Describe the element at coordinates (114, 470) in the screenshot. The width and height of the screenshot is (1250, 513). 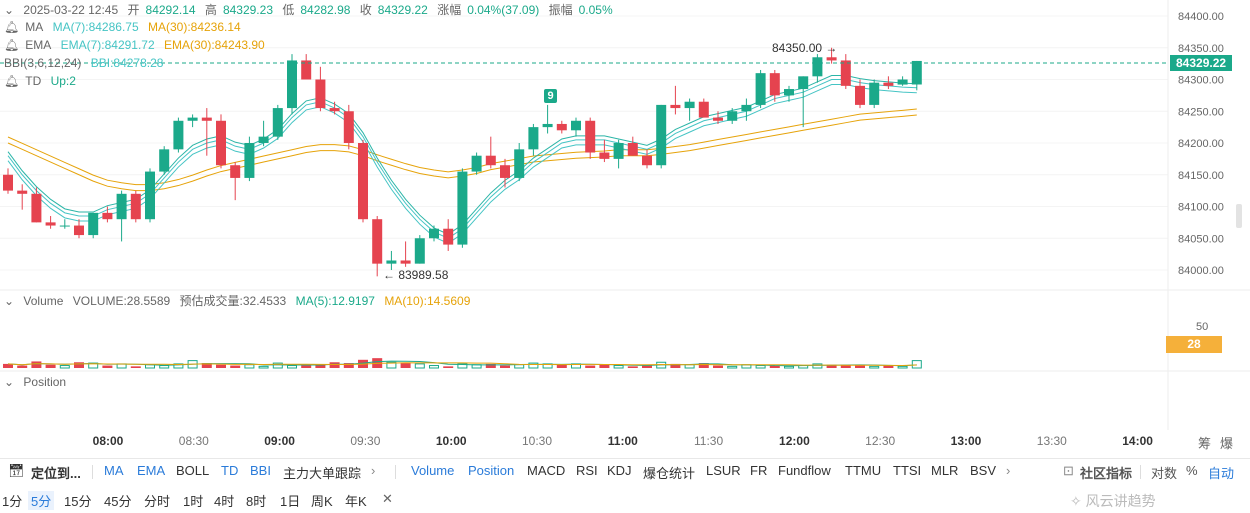
I see `indicator-ma: MA` at that location.